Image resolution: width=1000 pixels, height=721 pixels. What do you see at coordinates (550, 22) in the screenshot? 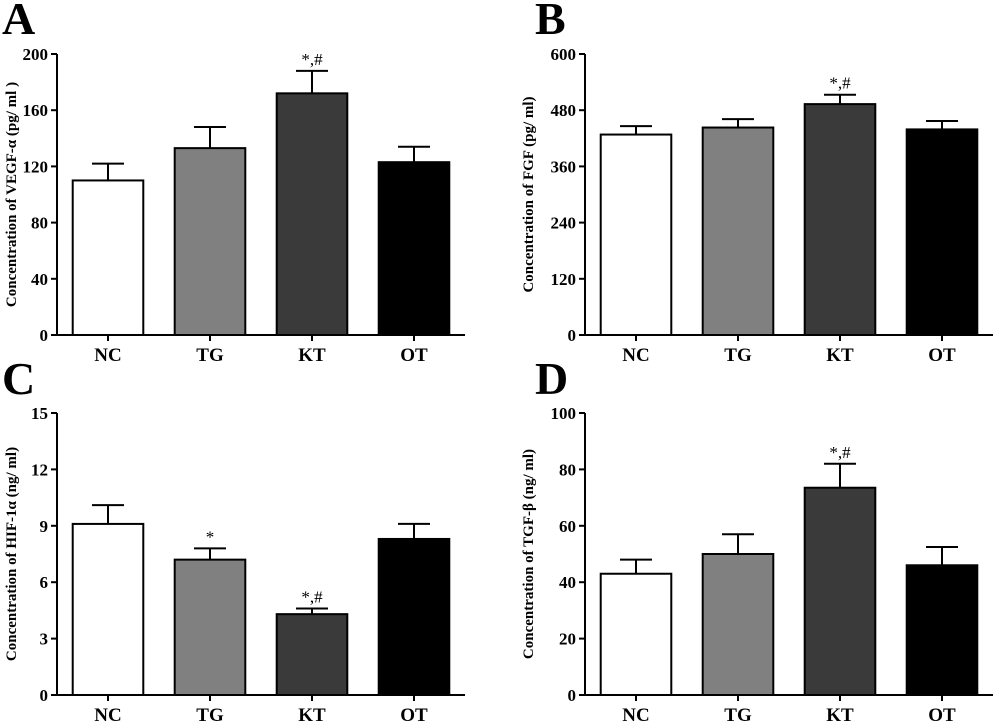
I see `panel-letter: B` at bounding box center [550, 22].